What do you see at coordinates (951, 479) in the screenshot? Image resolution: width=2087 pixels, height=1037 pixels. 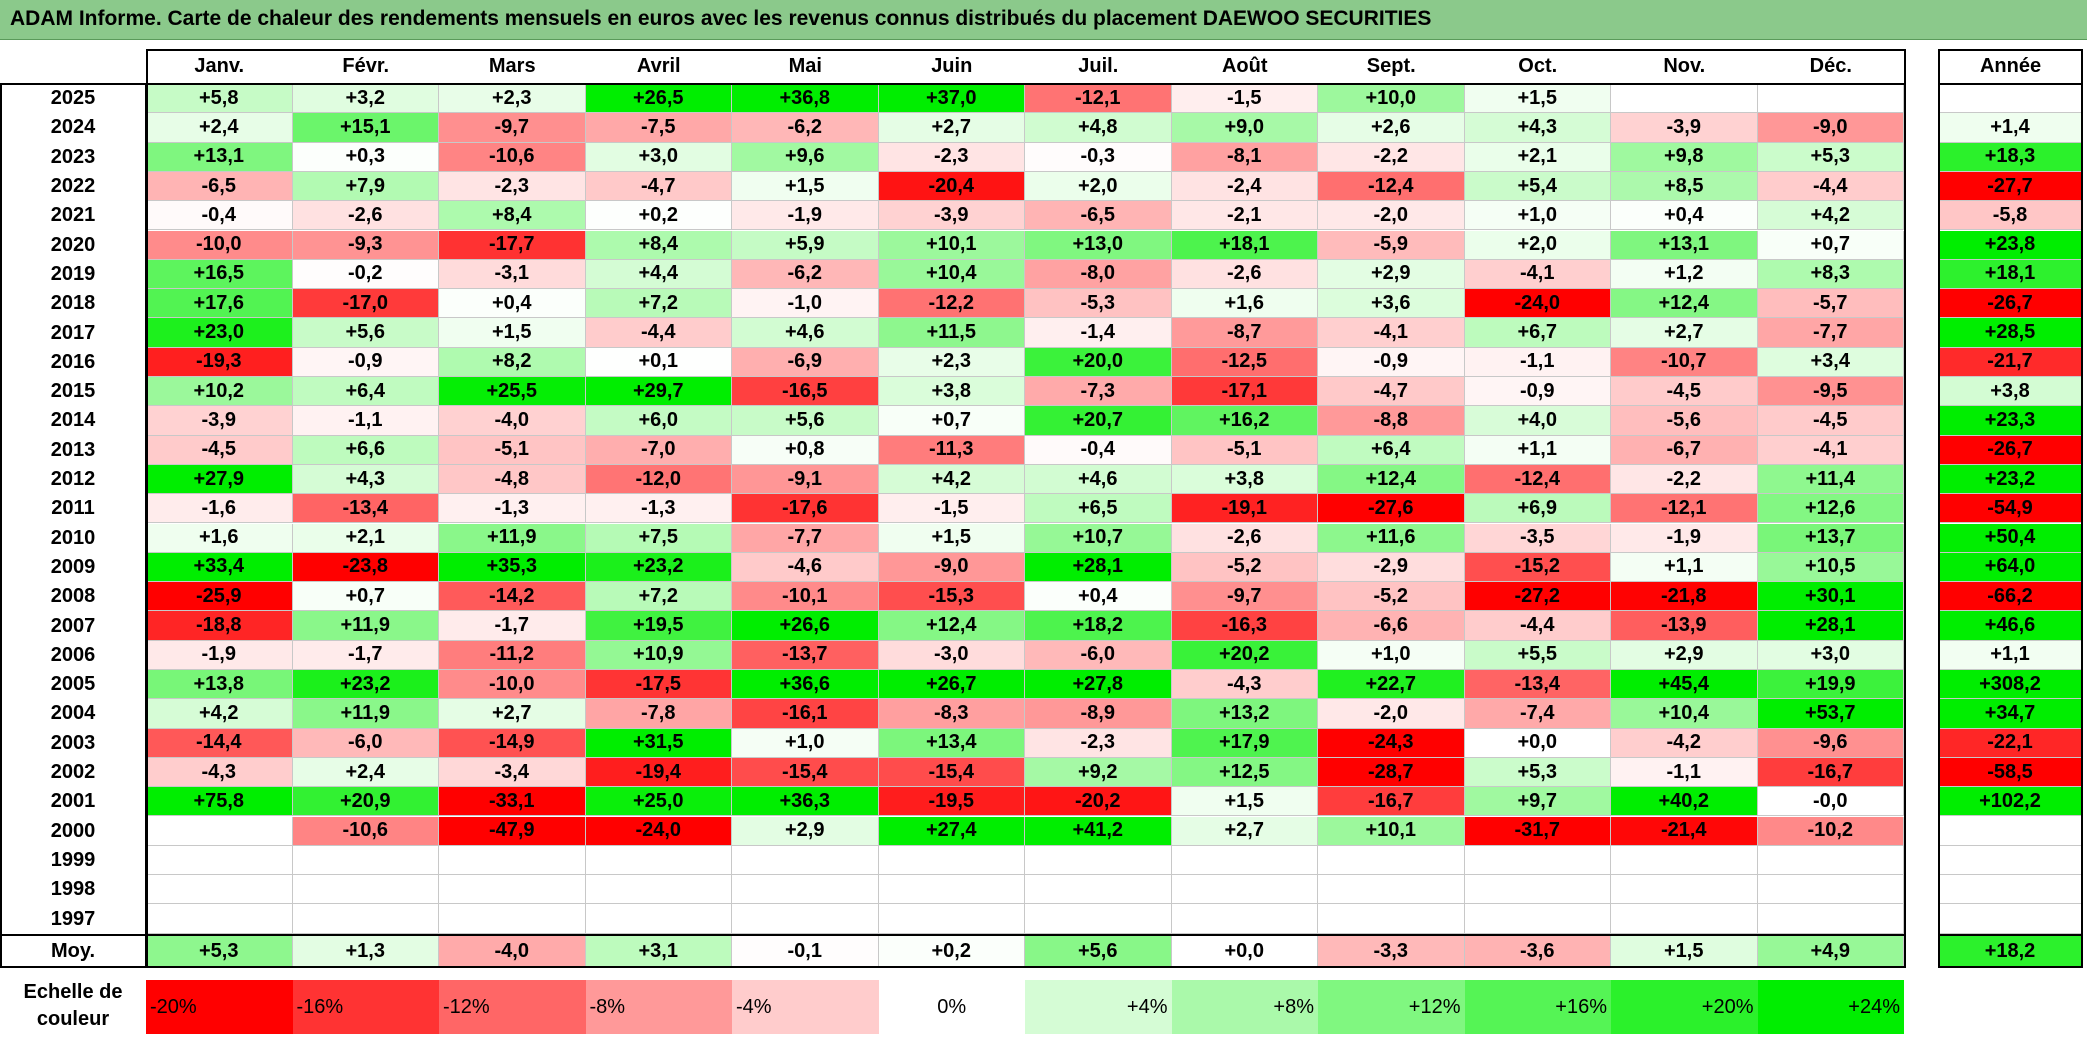 I see `heatmap-cell: +4,2` at bounding box center [951, 479].